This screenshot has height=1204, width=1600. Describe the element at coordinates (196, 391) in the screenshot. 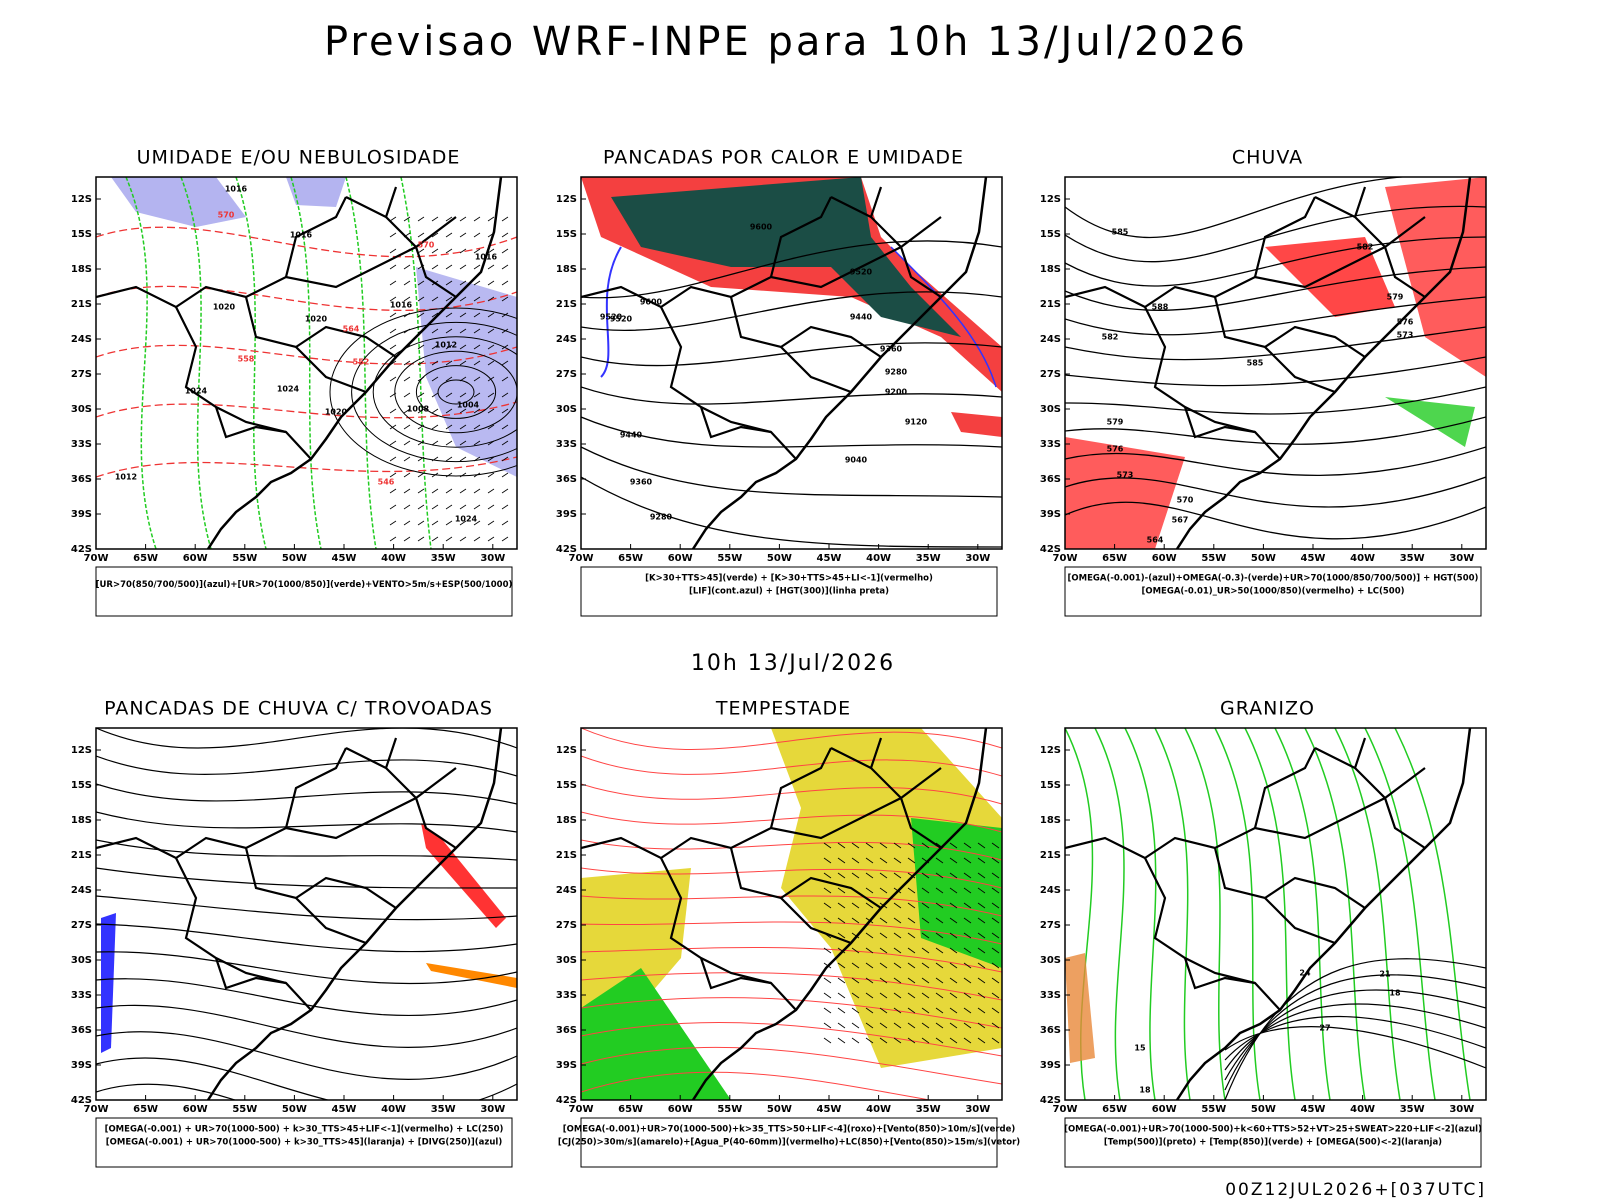

I see `contour-label: 1024` at that location.